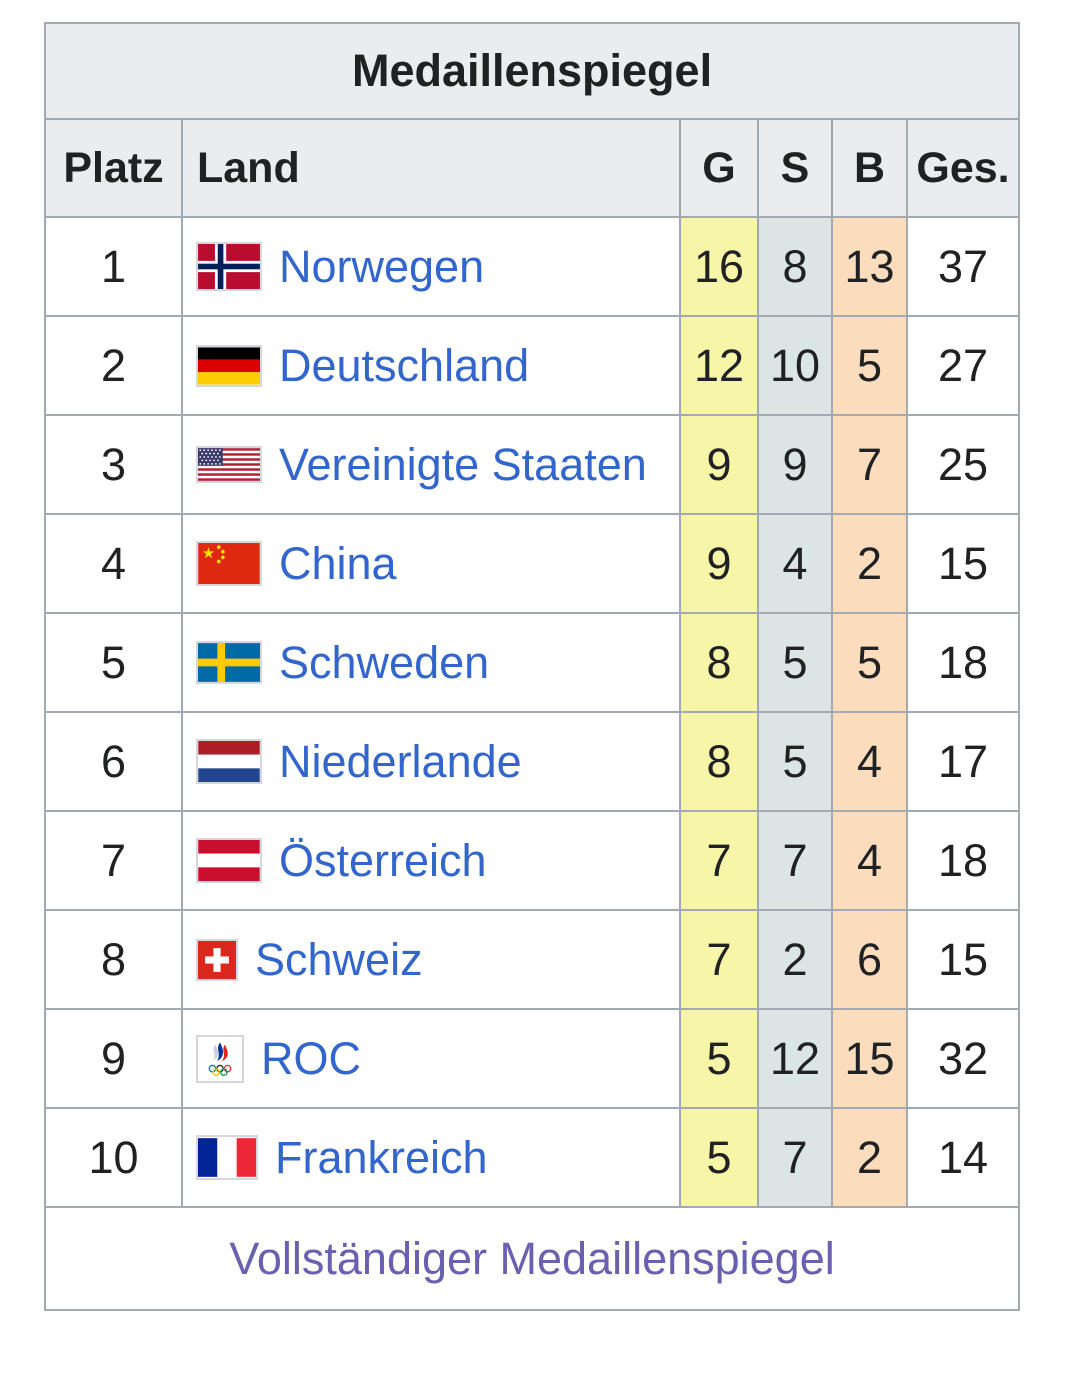  Describe the element at coordinates (795, 1058) in the screenshot. I see `silver-count-cell: 12` at that location.